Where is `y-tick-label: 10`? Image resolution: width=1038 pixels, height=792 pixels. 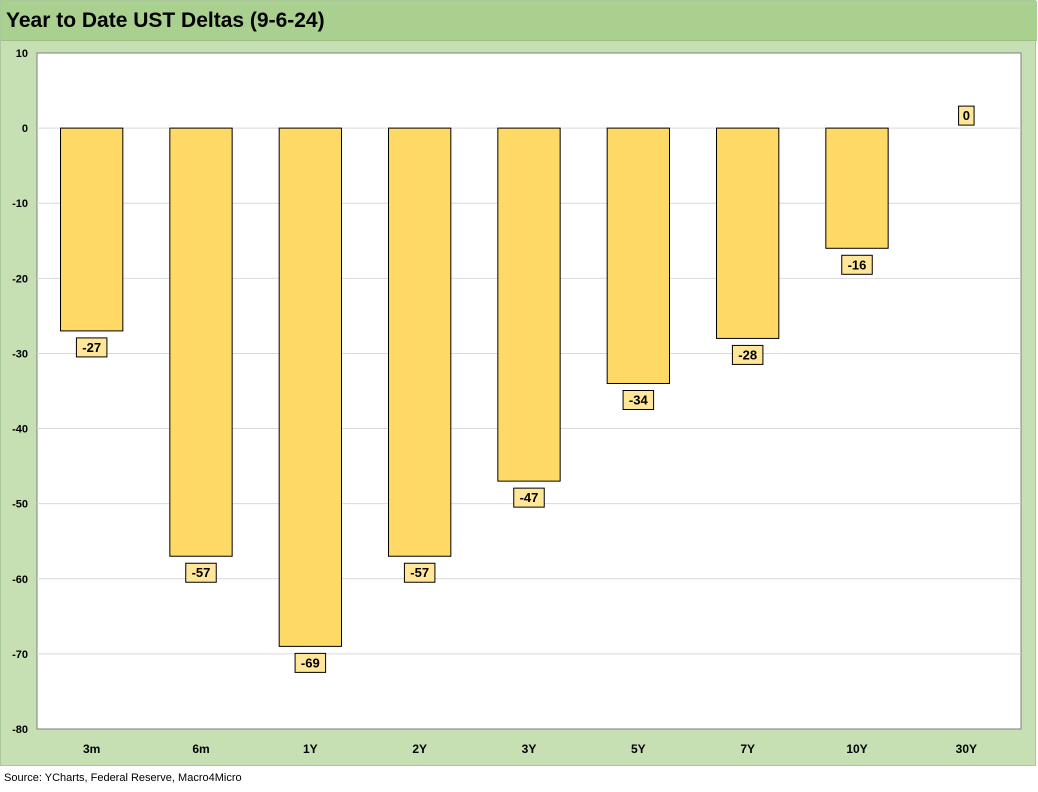 y-tick-label: 10 is located at coordinates (22, 54).